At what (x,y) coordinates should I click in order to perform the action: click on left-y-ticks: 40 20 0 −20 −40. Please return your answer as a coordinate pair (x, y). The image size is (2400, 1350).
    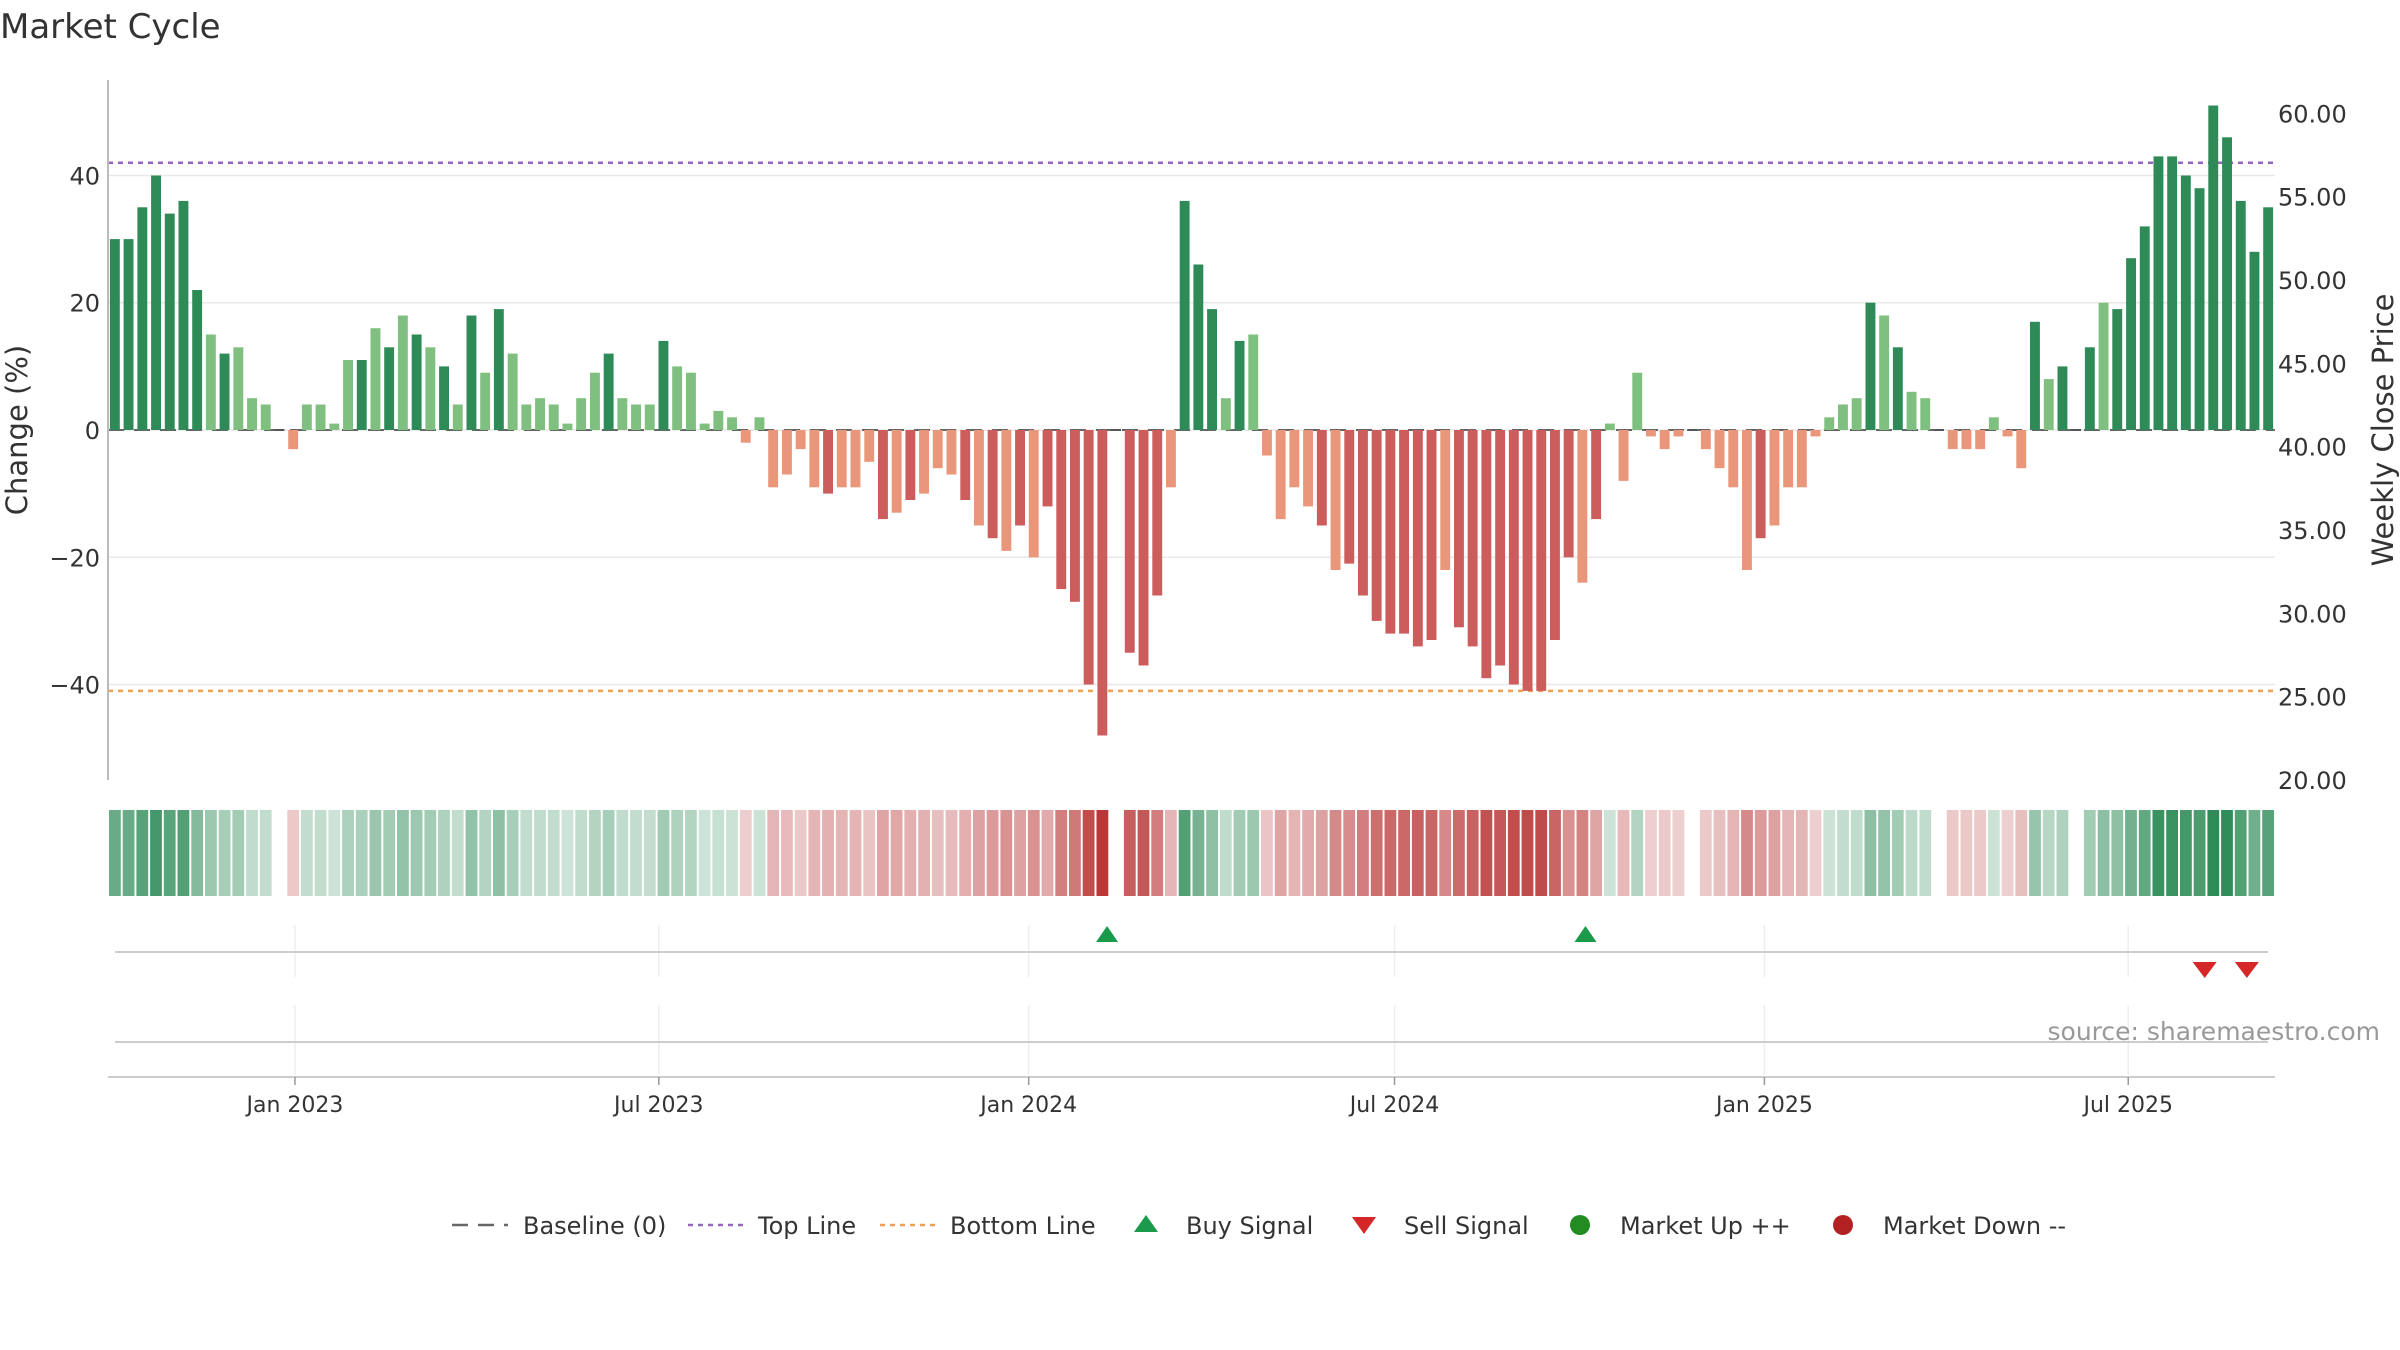
    Looking at the image, I should click on (74, 430).